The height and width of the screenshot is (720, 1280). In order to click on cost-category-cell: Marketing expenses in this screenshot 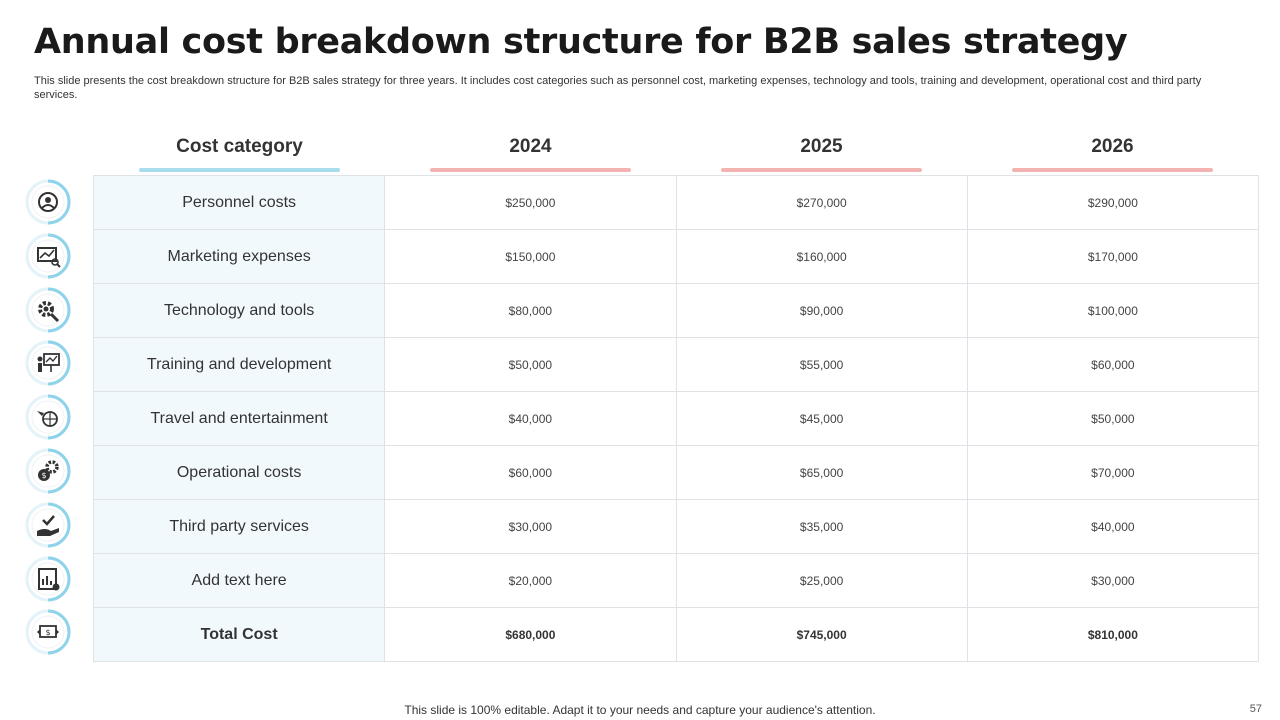, I will do `click(239, 256)`.